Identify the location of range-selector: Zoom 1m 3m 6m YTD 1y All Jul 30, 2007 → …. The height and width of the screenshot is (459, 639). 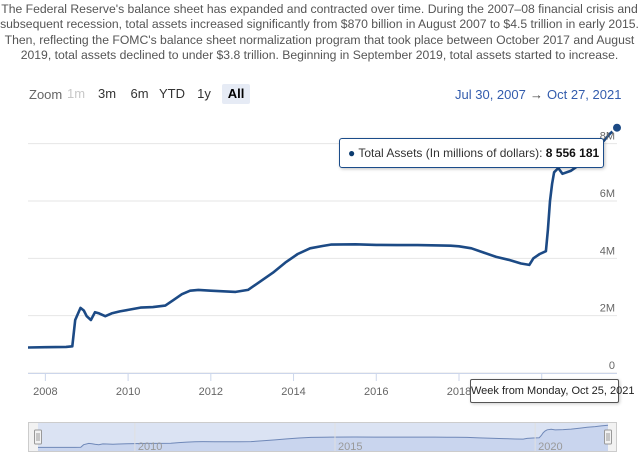
(319, 95).